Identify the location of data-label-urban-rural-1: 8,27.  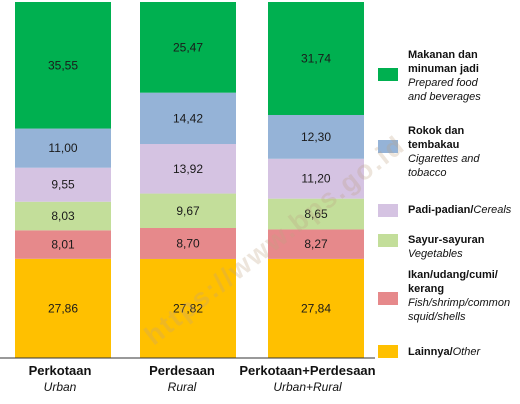
(316, 244).